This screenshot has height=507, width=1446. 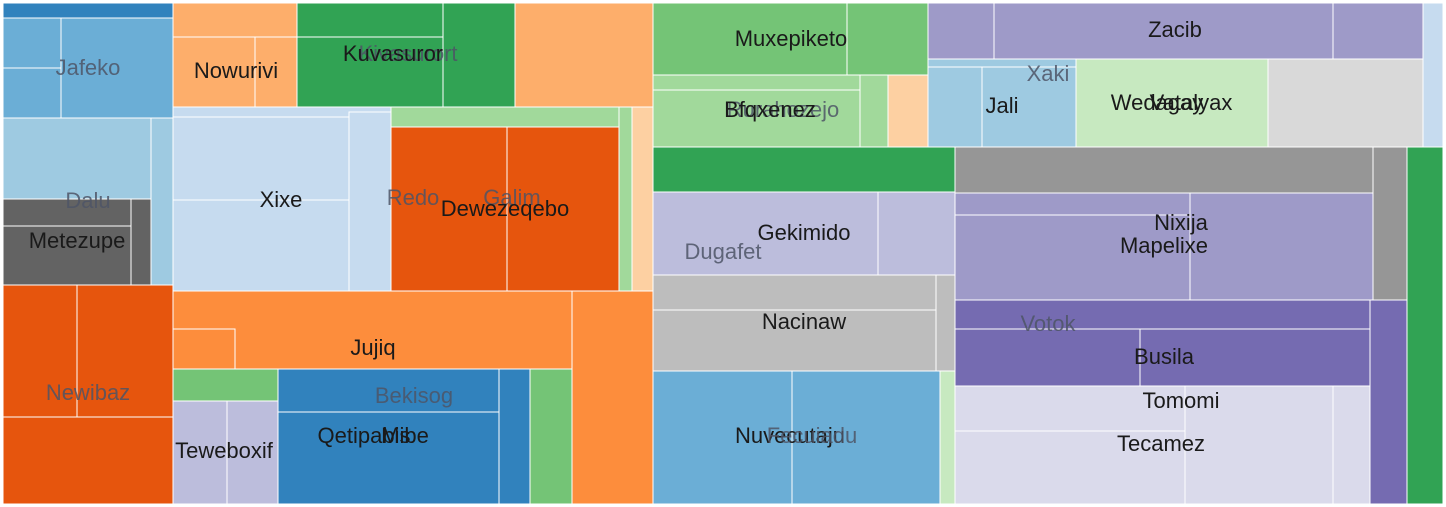 I want to click on treemap-label-wedagay: Wedagay, so click(x=1157, y=102).